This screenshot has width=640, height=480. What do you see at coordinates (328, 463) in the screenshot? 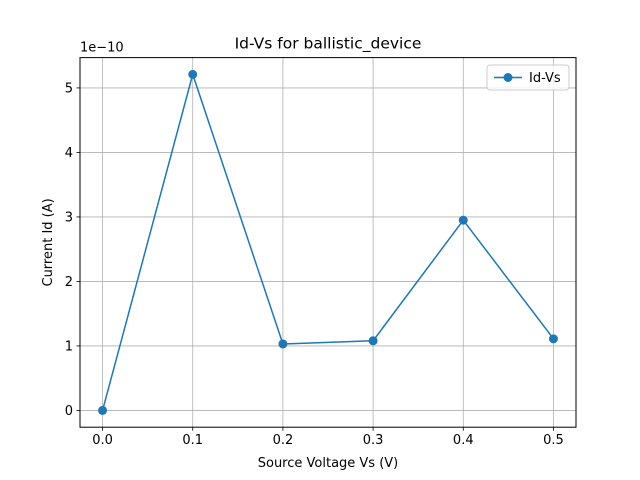
I see `x-axis-label: Source Voltage Vs (V)` at bounding box center [328, 463].